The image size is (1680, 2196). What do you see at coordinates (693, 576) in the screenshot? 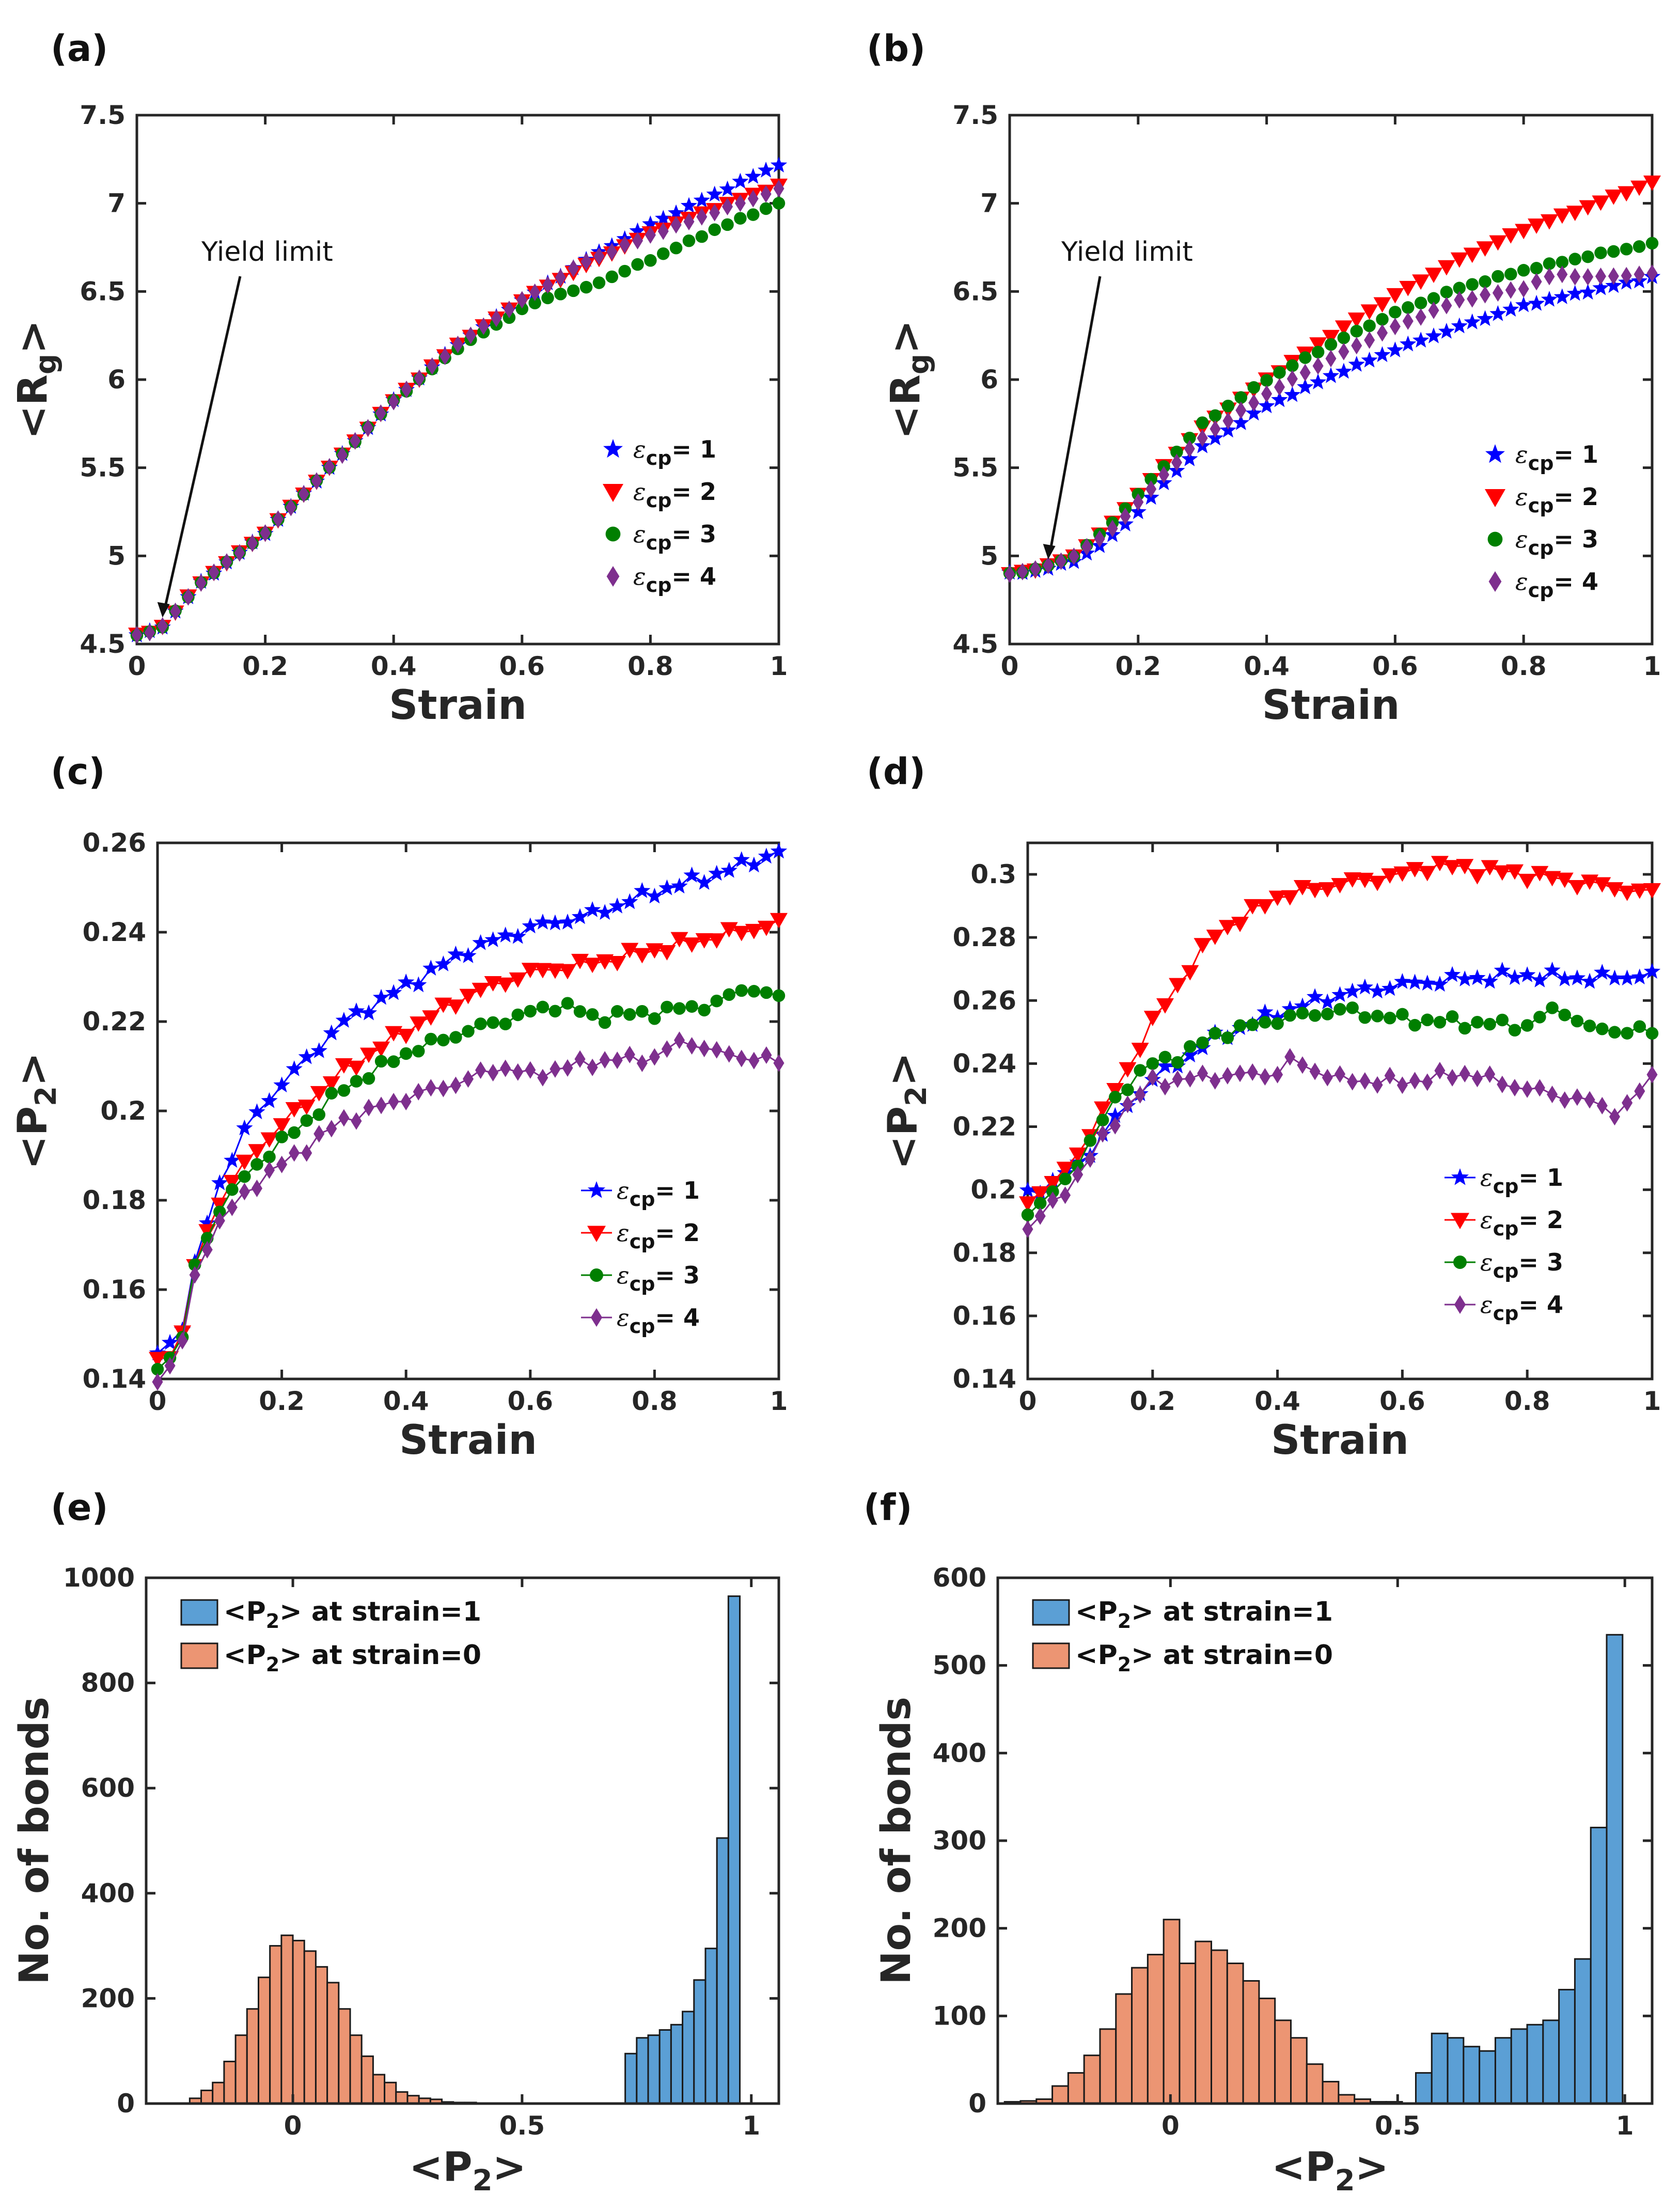
I see `legend-value: = 4` at bounding box center [693, 576].